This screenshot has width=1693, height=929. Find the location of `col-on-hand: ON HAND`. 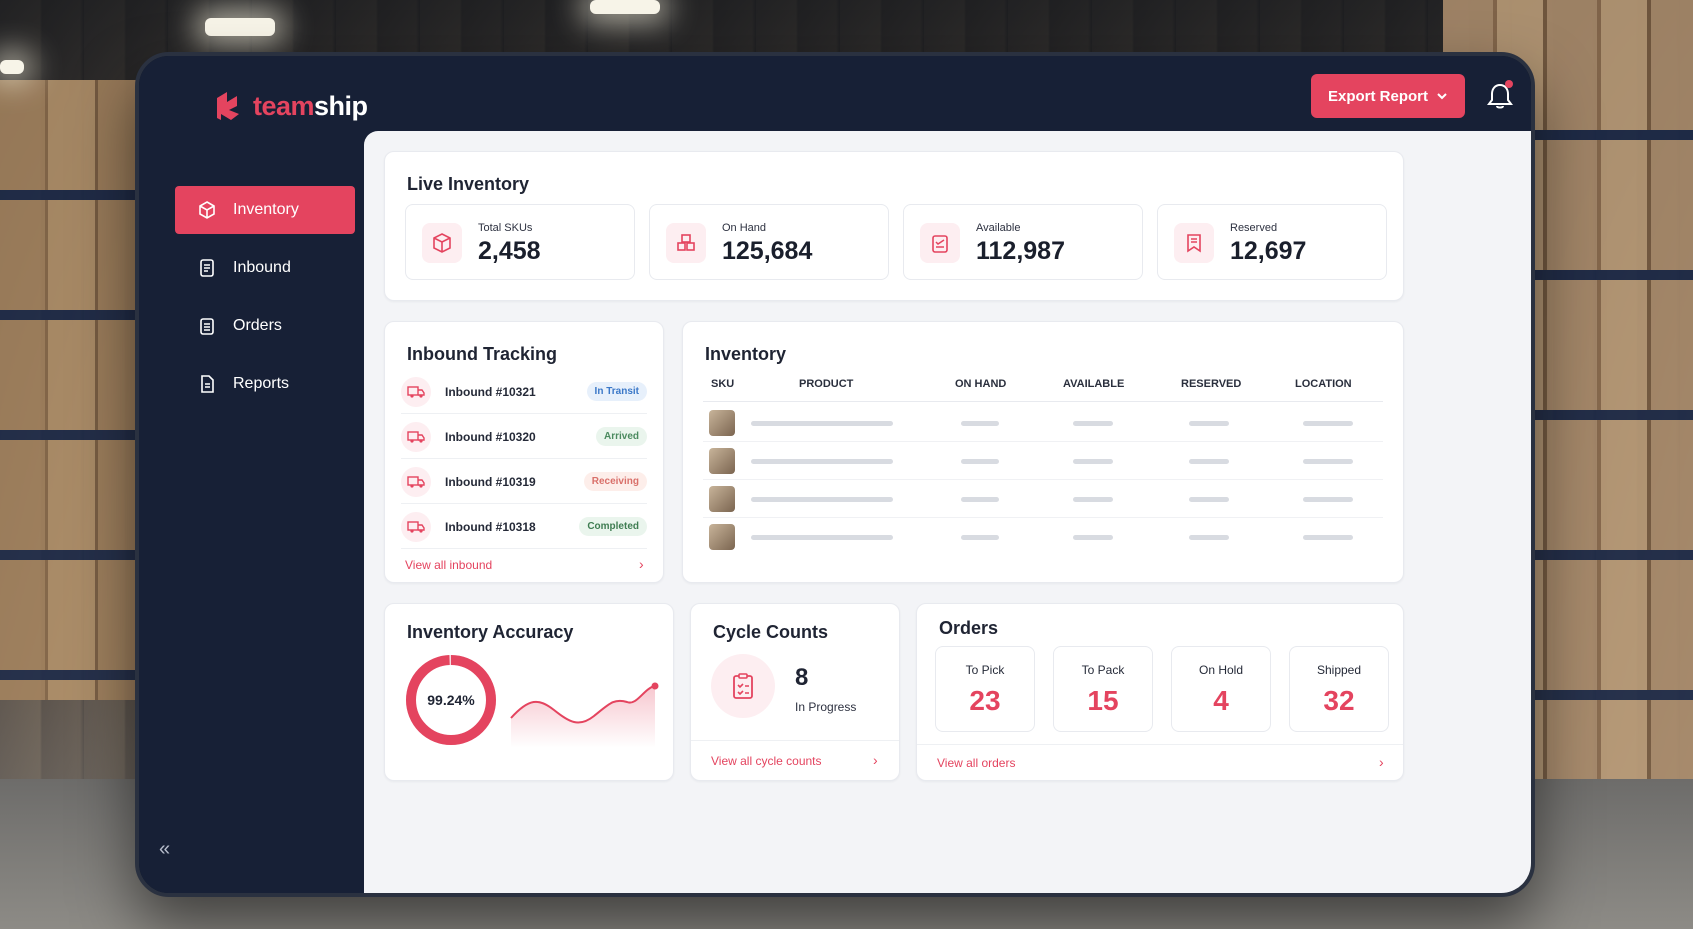

col-on-hand: ON HAND is located at coordinates (981, 384).